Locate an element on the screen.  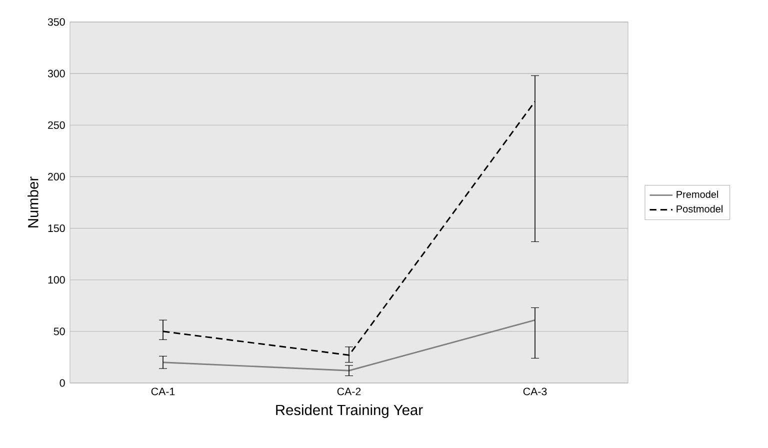
y-tick-label: 200 is located at coordinates (56, 176).